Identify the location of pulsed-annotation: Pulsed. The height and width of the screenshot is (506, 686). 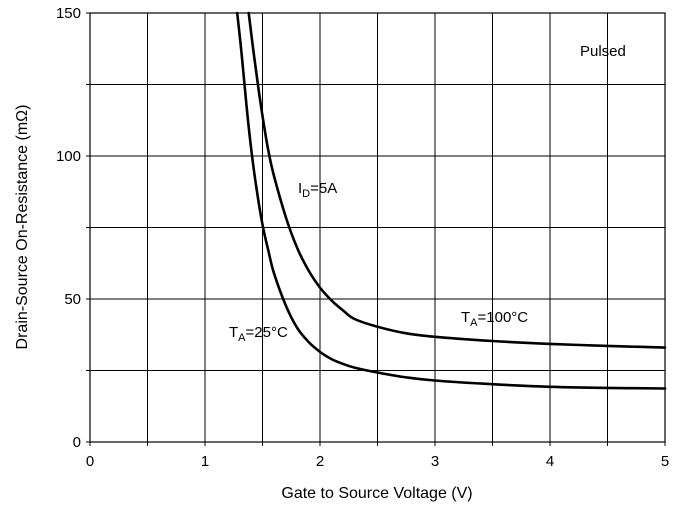
(603, 51).